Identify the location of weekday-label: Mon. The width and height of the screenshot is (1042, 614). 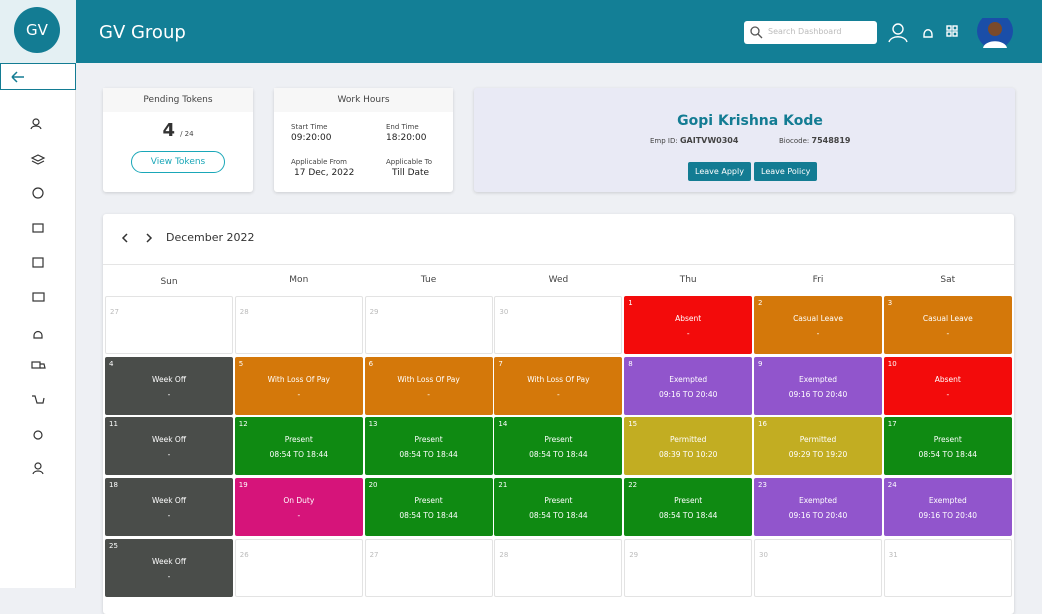
(299, 280).